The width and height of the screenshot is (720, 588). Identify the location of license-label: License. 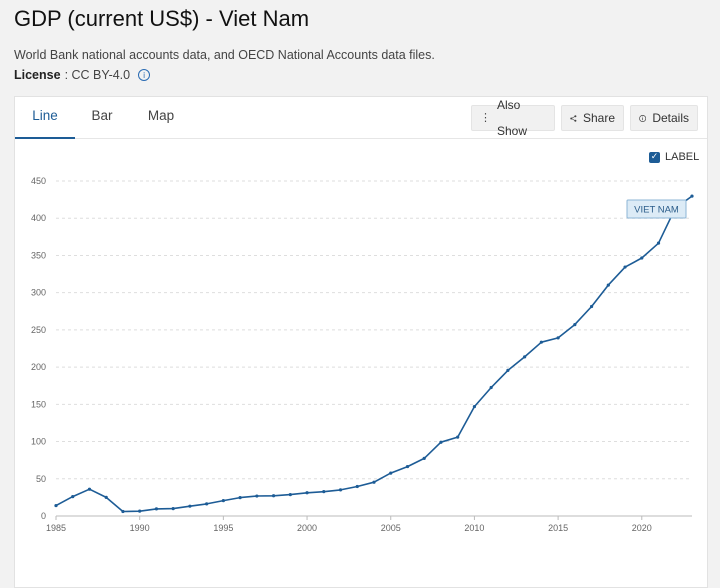
(37, 75).